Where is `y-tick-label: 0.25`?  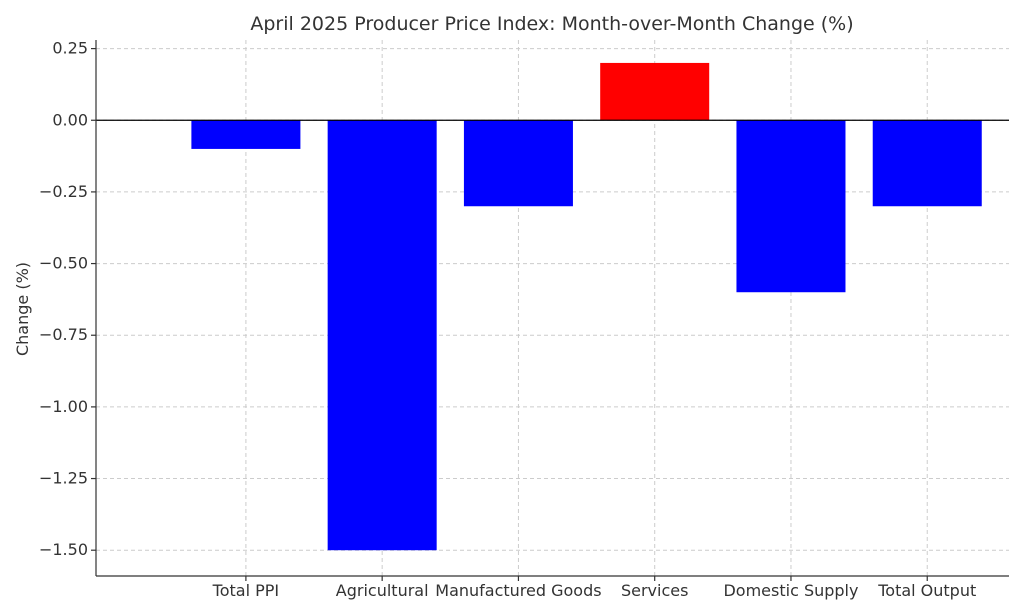
y-tick-label: 0.25 is located at coordinates (70, 48).